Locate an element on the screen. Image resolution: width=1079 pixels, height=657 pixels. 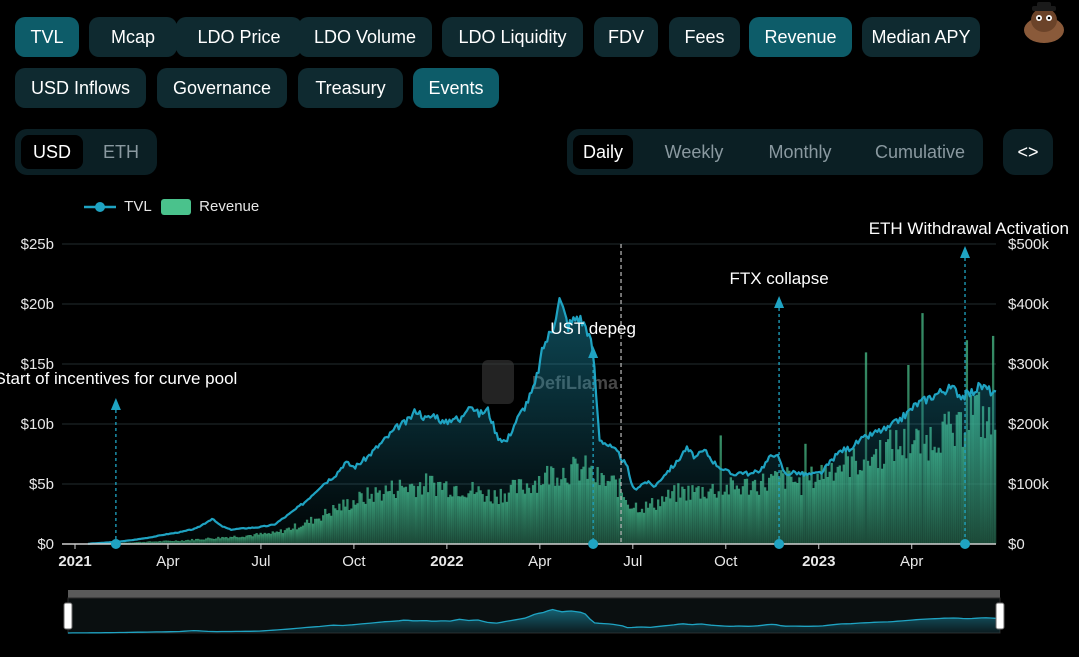
tab-ldo-liquidity: LDO Liquidity is located at coordinates (512, 37).